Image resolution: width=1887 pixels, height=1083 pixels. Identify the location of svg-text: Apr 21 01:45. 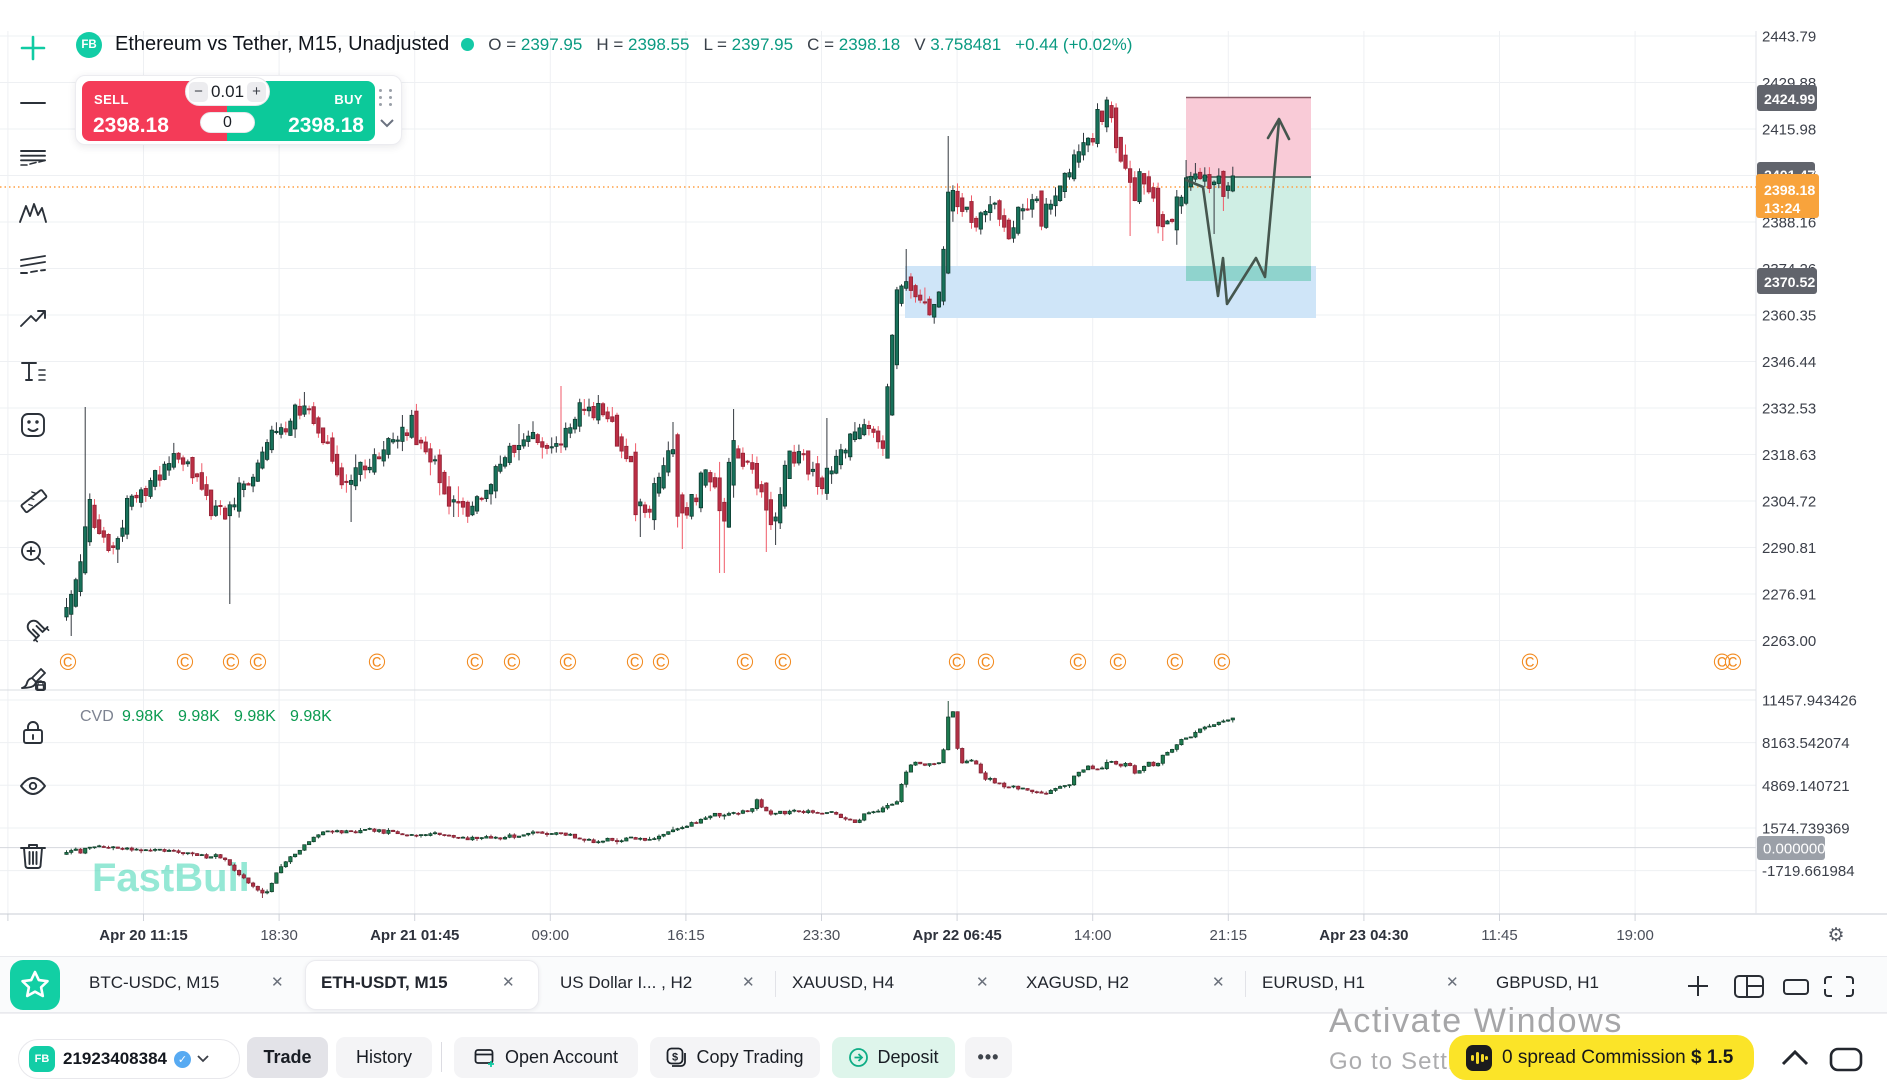
(414, 935).